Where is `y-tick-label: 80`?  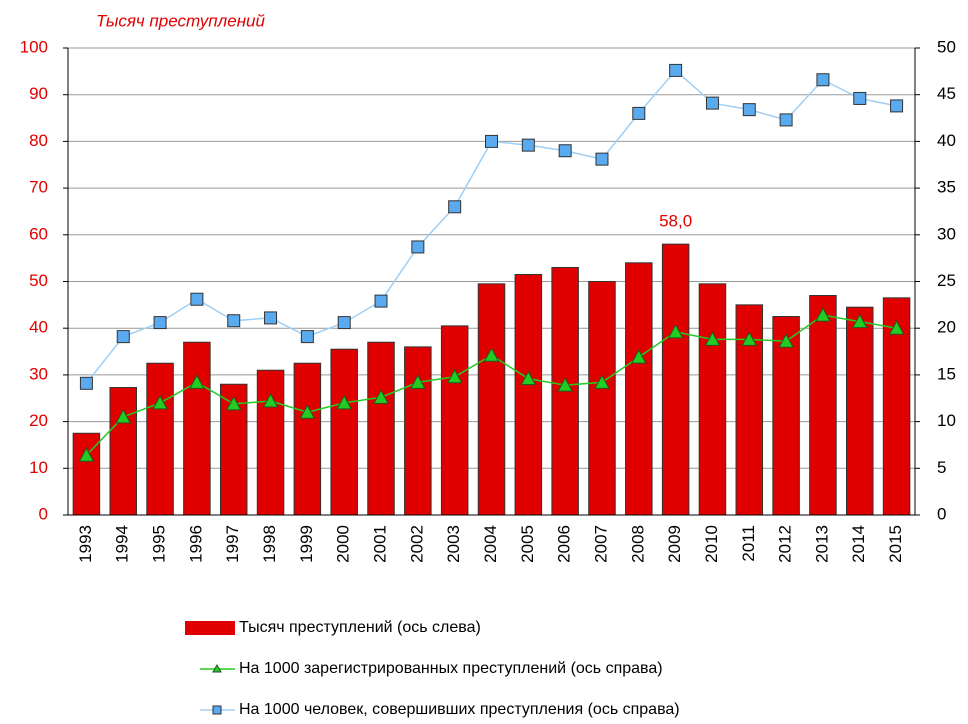 y-tick-label: 80 is located at coordinates (38, 140).